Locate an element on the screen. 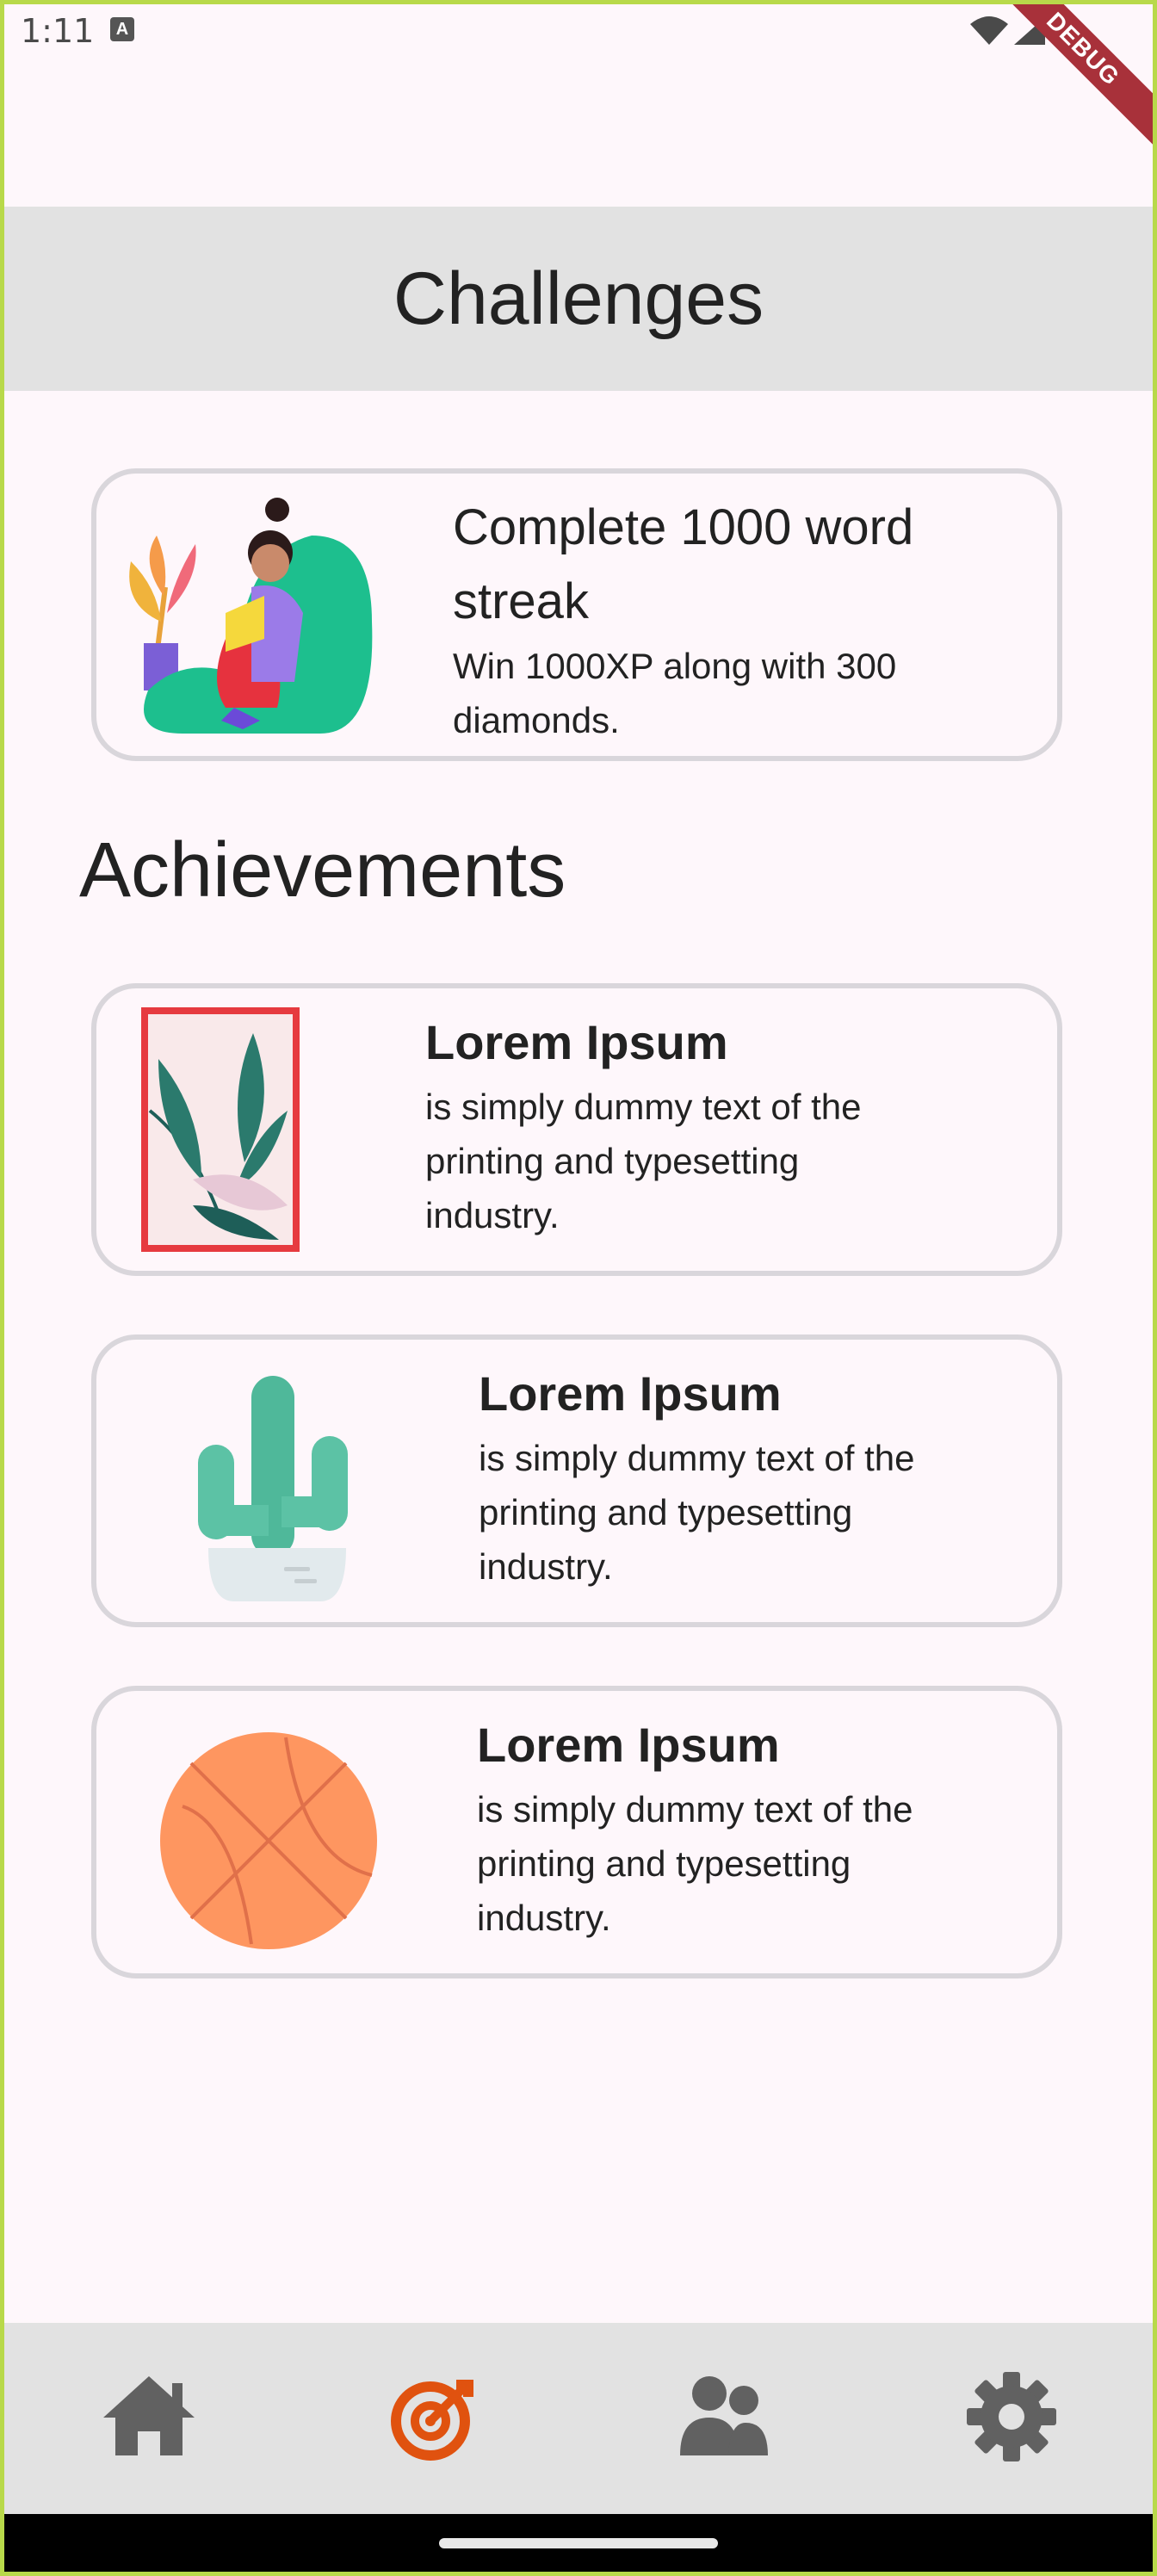 This screenshot has width=1157, height=2576. home-icon is located at coordinates (149, 2415).